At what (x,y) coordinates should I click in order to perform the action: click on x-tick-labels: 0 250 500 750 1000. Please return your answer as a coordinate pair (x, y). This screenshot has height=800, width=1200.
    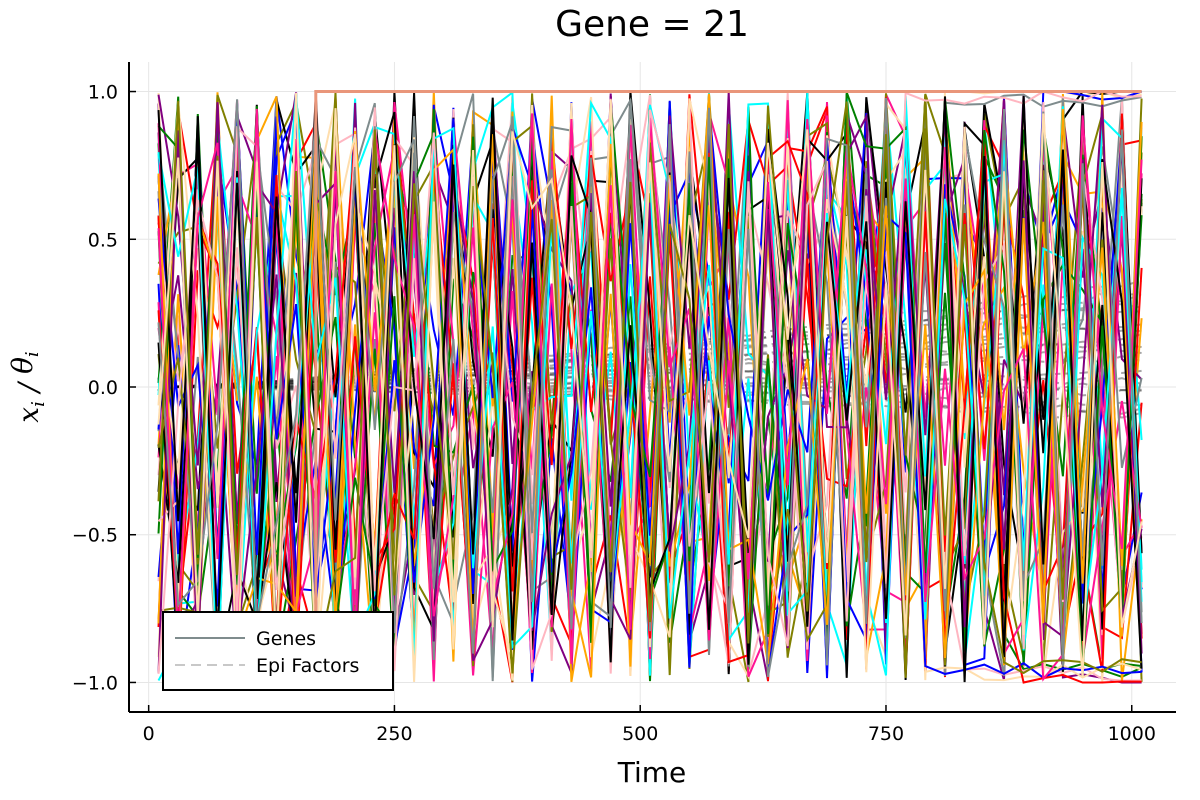
    Looking at the image, I should click on (649, 734).